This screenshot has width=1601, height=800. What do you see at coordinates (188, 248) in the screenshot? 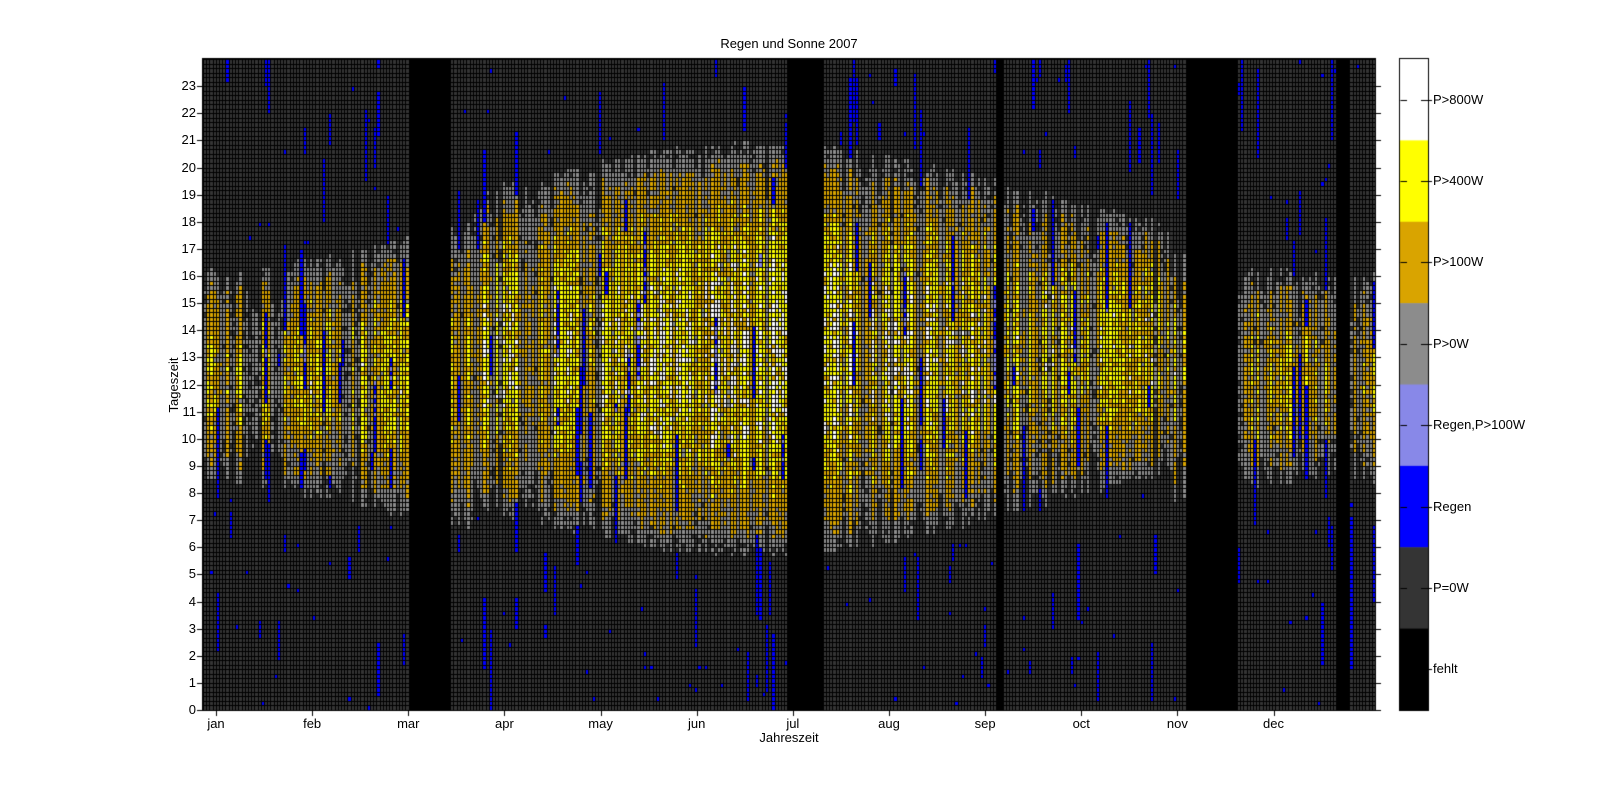
I see `y-tick-label: 17` at bounding box center [188, 248].